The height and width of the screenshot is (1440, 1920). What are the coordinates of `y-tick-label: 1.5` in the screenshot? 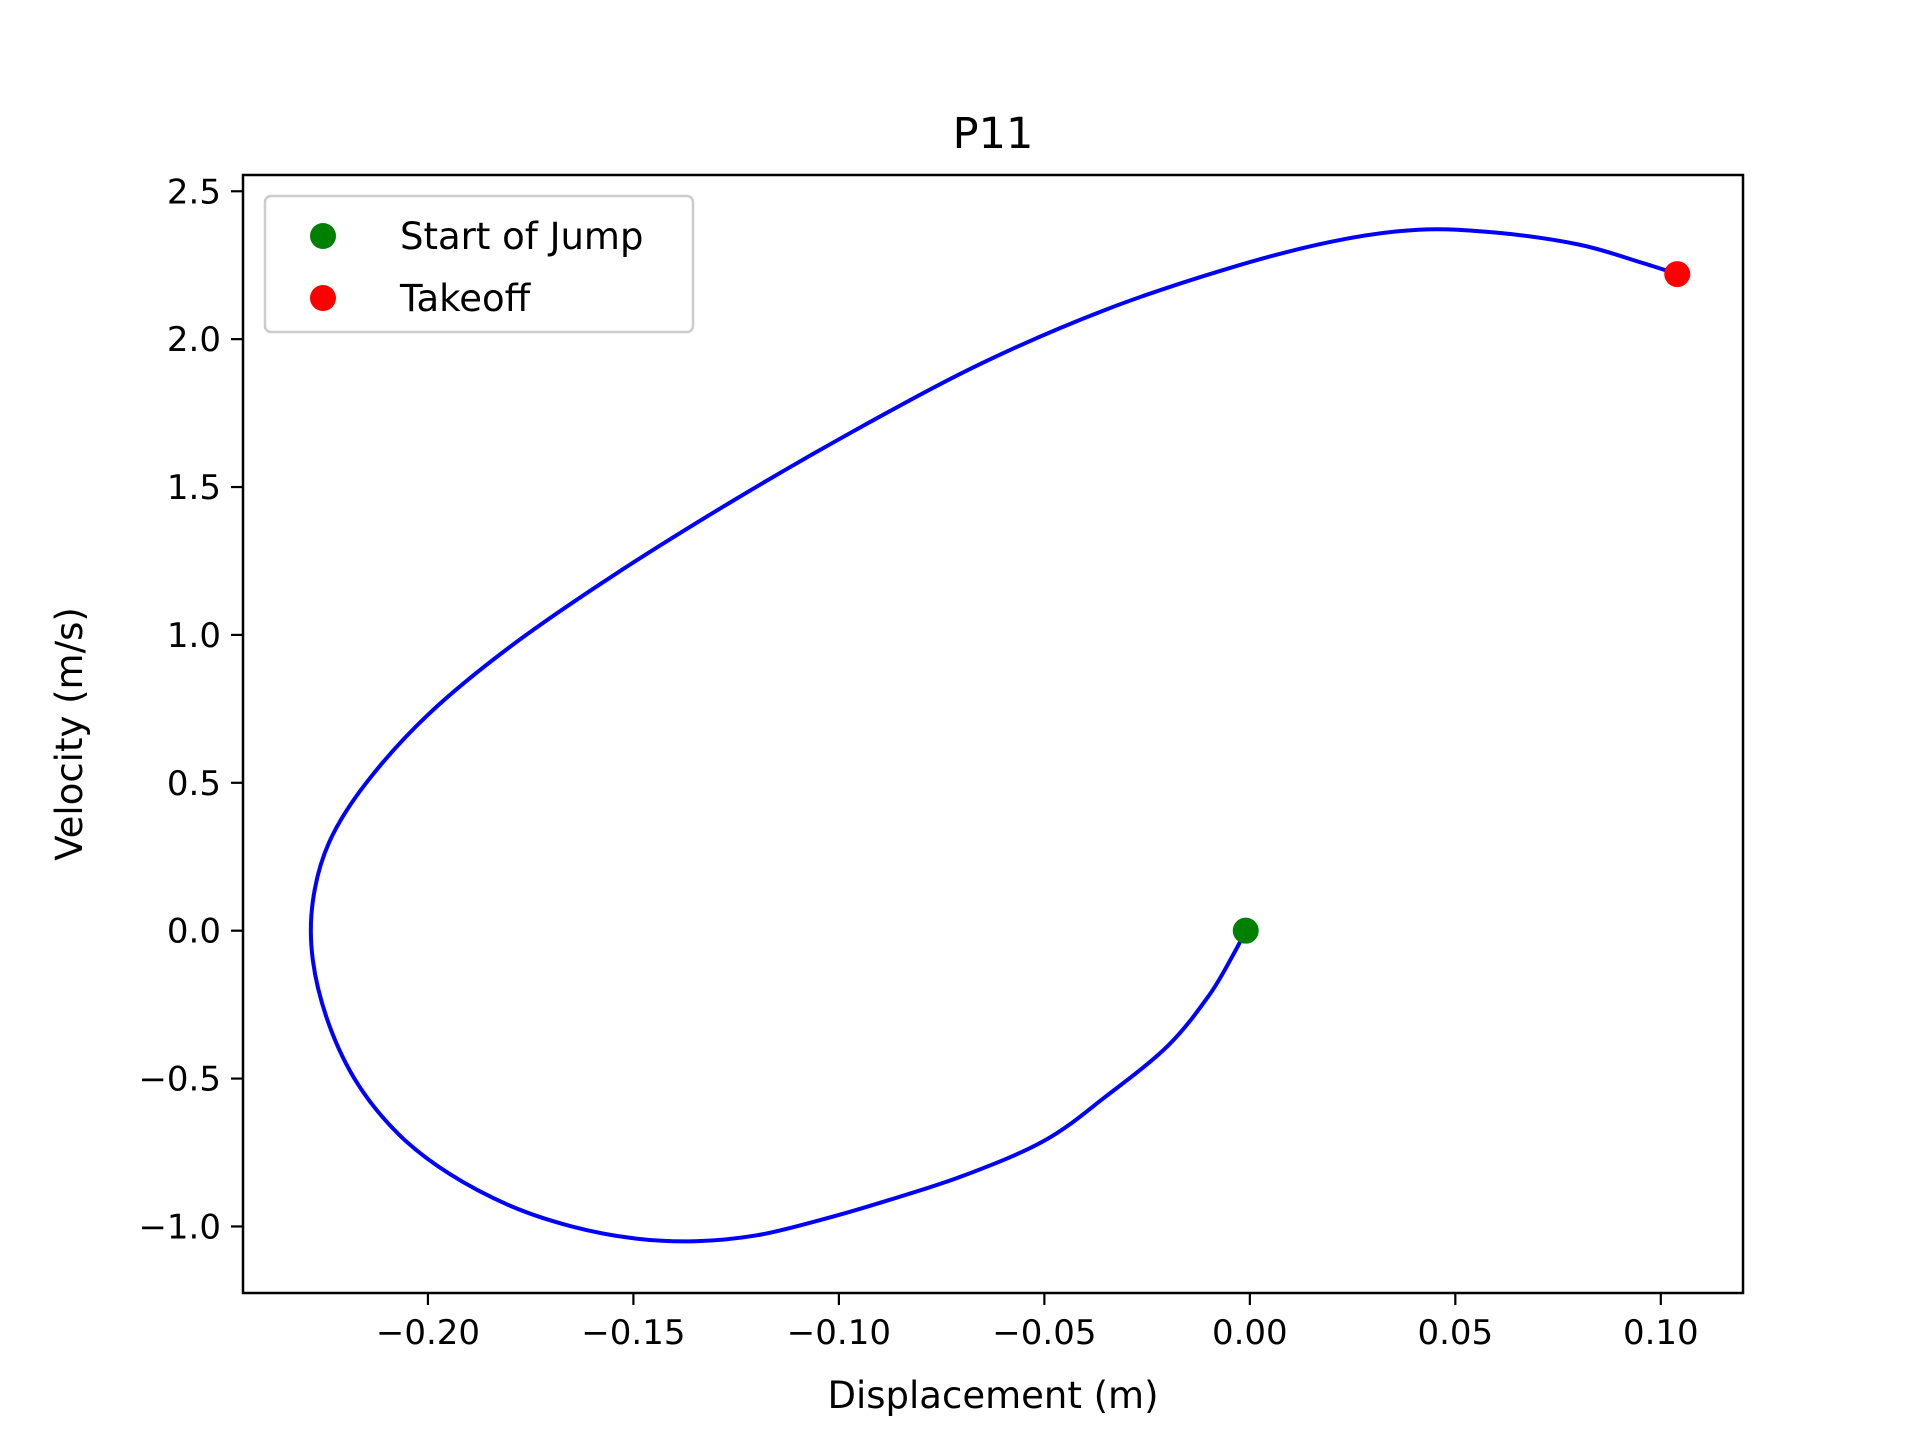 It's located at (194, 488).